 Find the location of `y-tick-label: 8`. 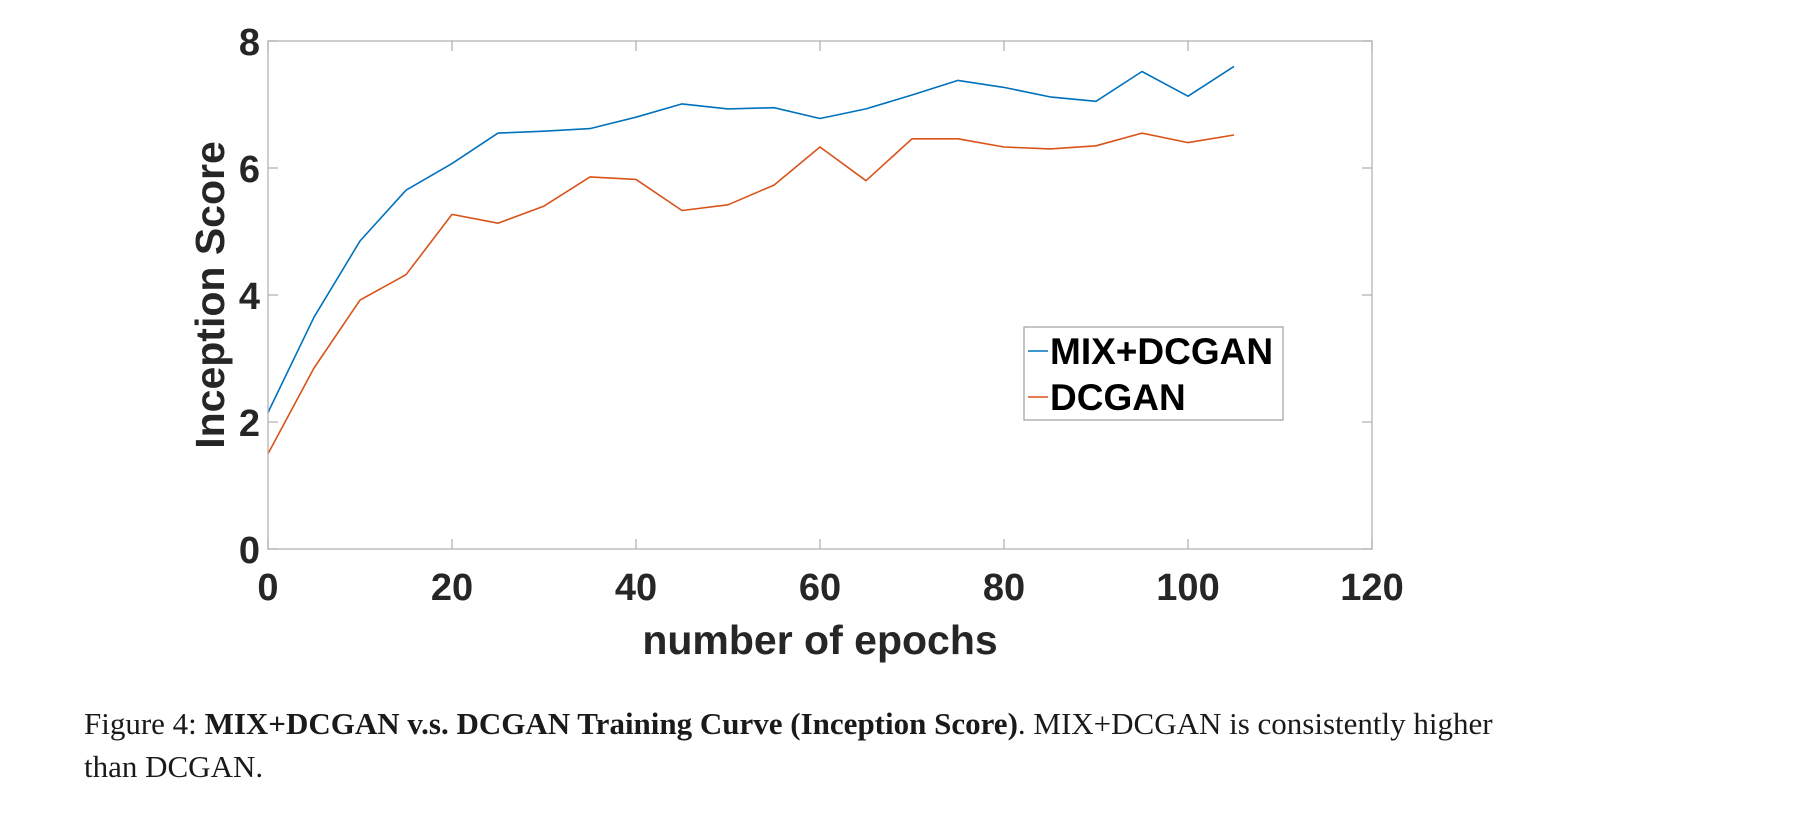

y-tick-label: 8 is located at coordinates (249, 43).